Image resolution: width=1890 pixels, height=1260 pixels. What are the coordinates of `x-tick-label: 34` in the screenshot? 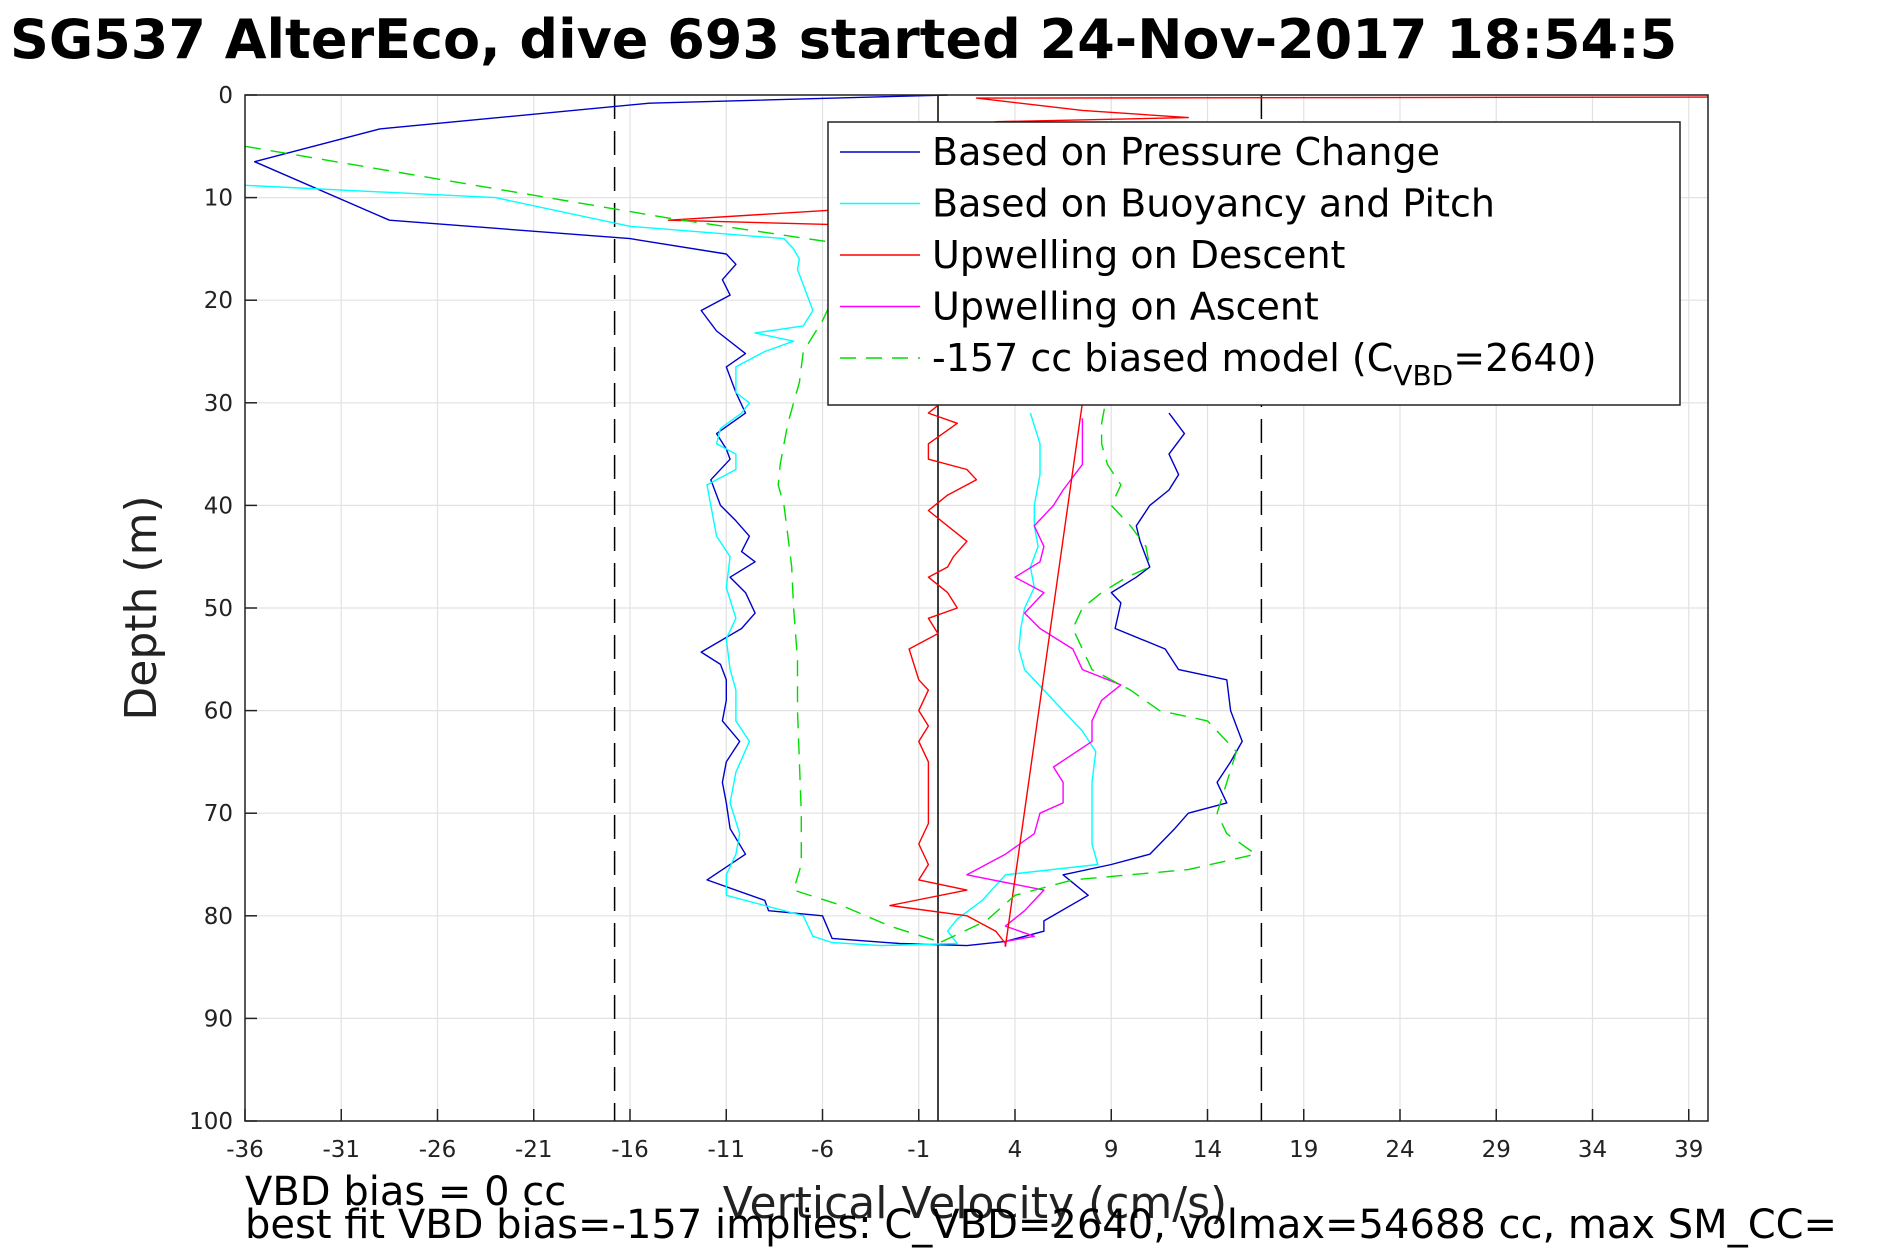 It's located at (1592, 1150).